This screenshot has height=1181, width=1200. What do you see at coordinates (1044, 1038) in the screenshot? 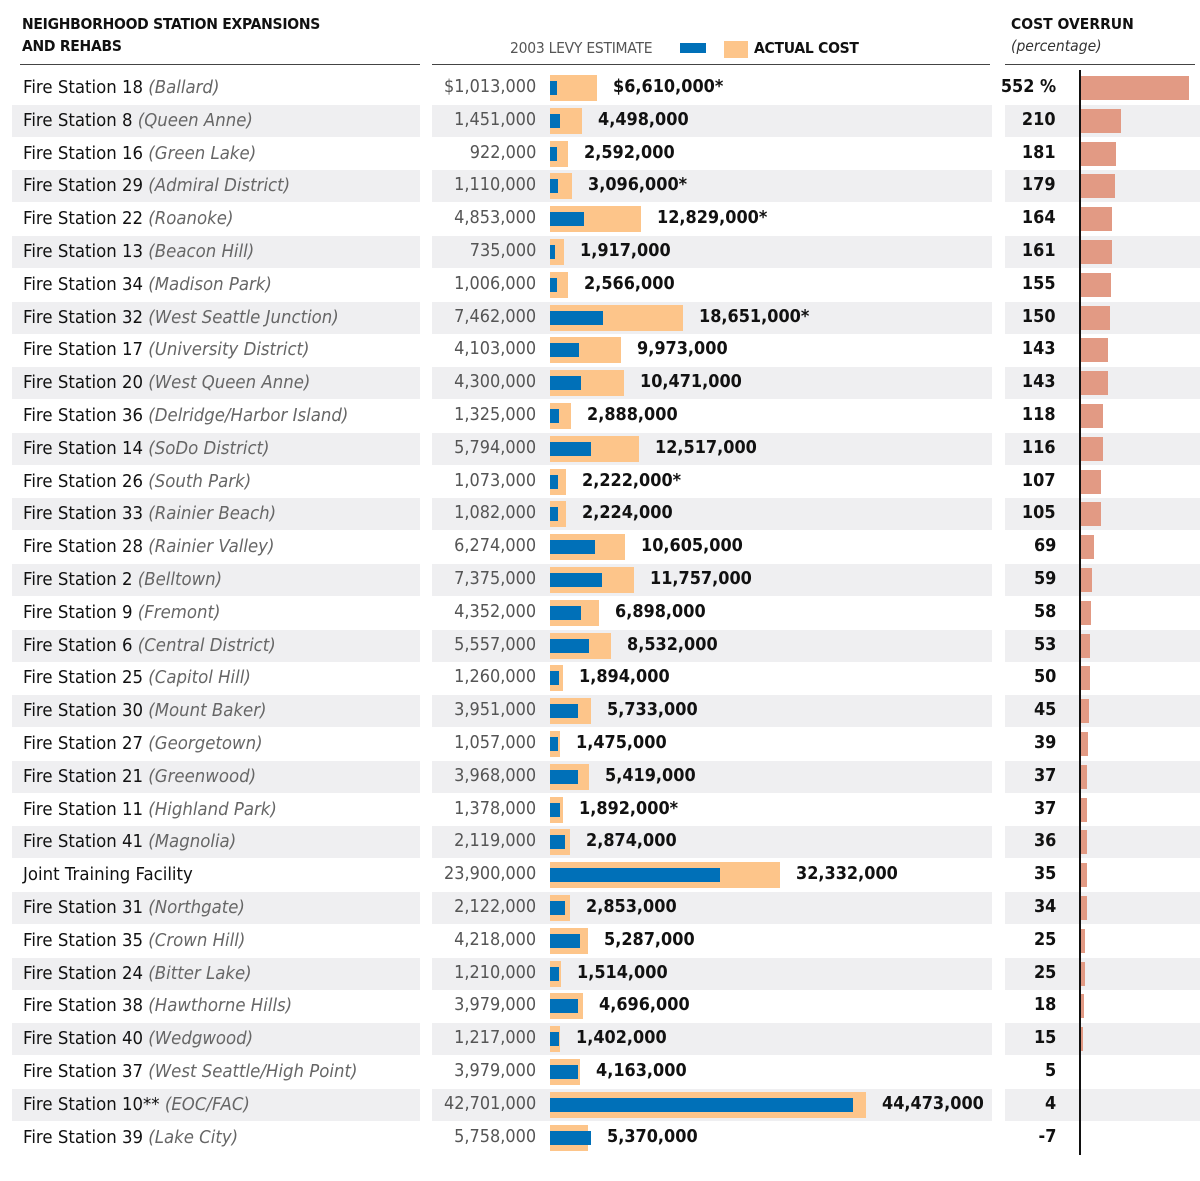
I see `overrun-value: 15` at bounding box center [1044, 1038].